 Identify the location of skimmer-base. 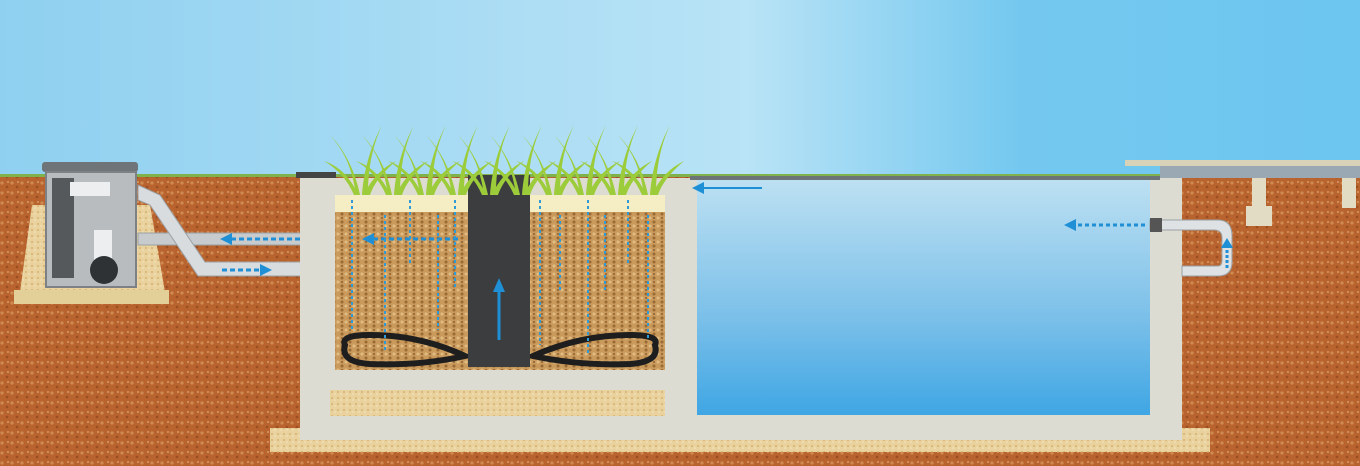
(91, 297).